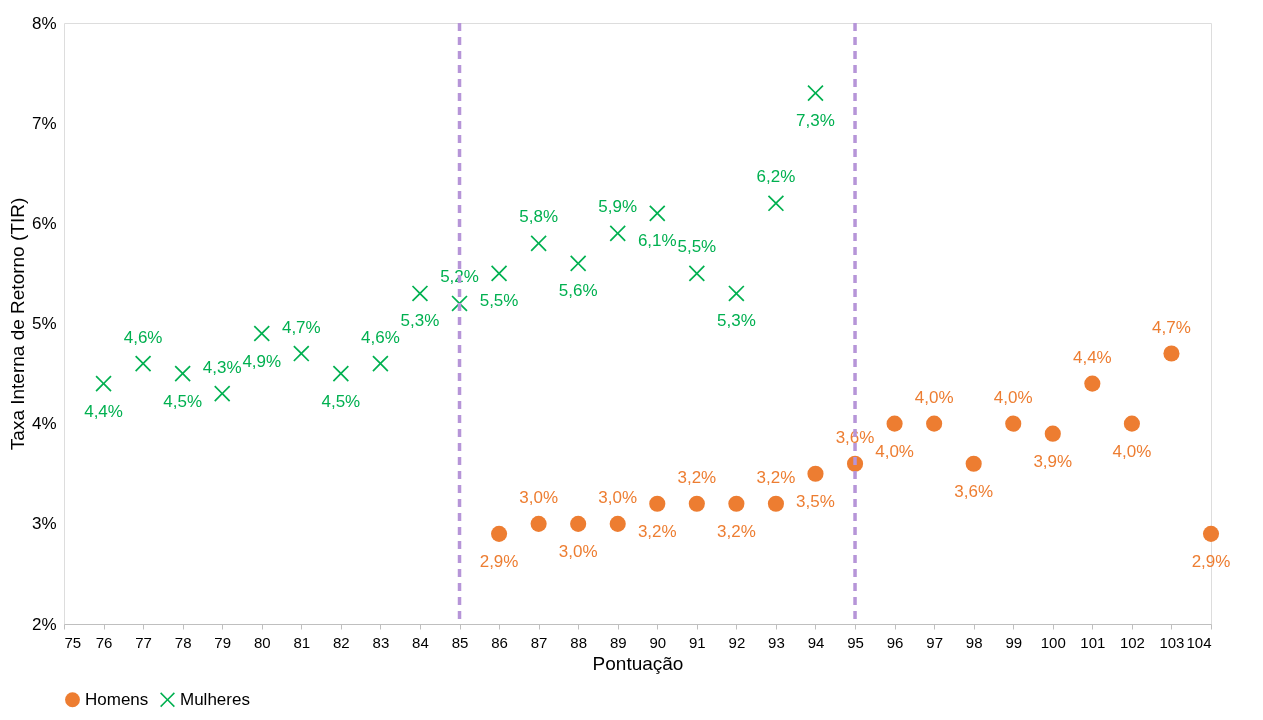 This screenshot has height=720, width=1263. I want to click on data-label: 5,9%, so click(618, 207).